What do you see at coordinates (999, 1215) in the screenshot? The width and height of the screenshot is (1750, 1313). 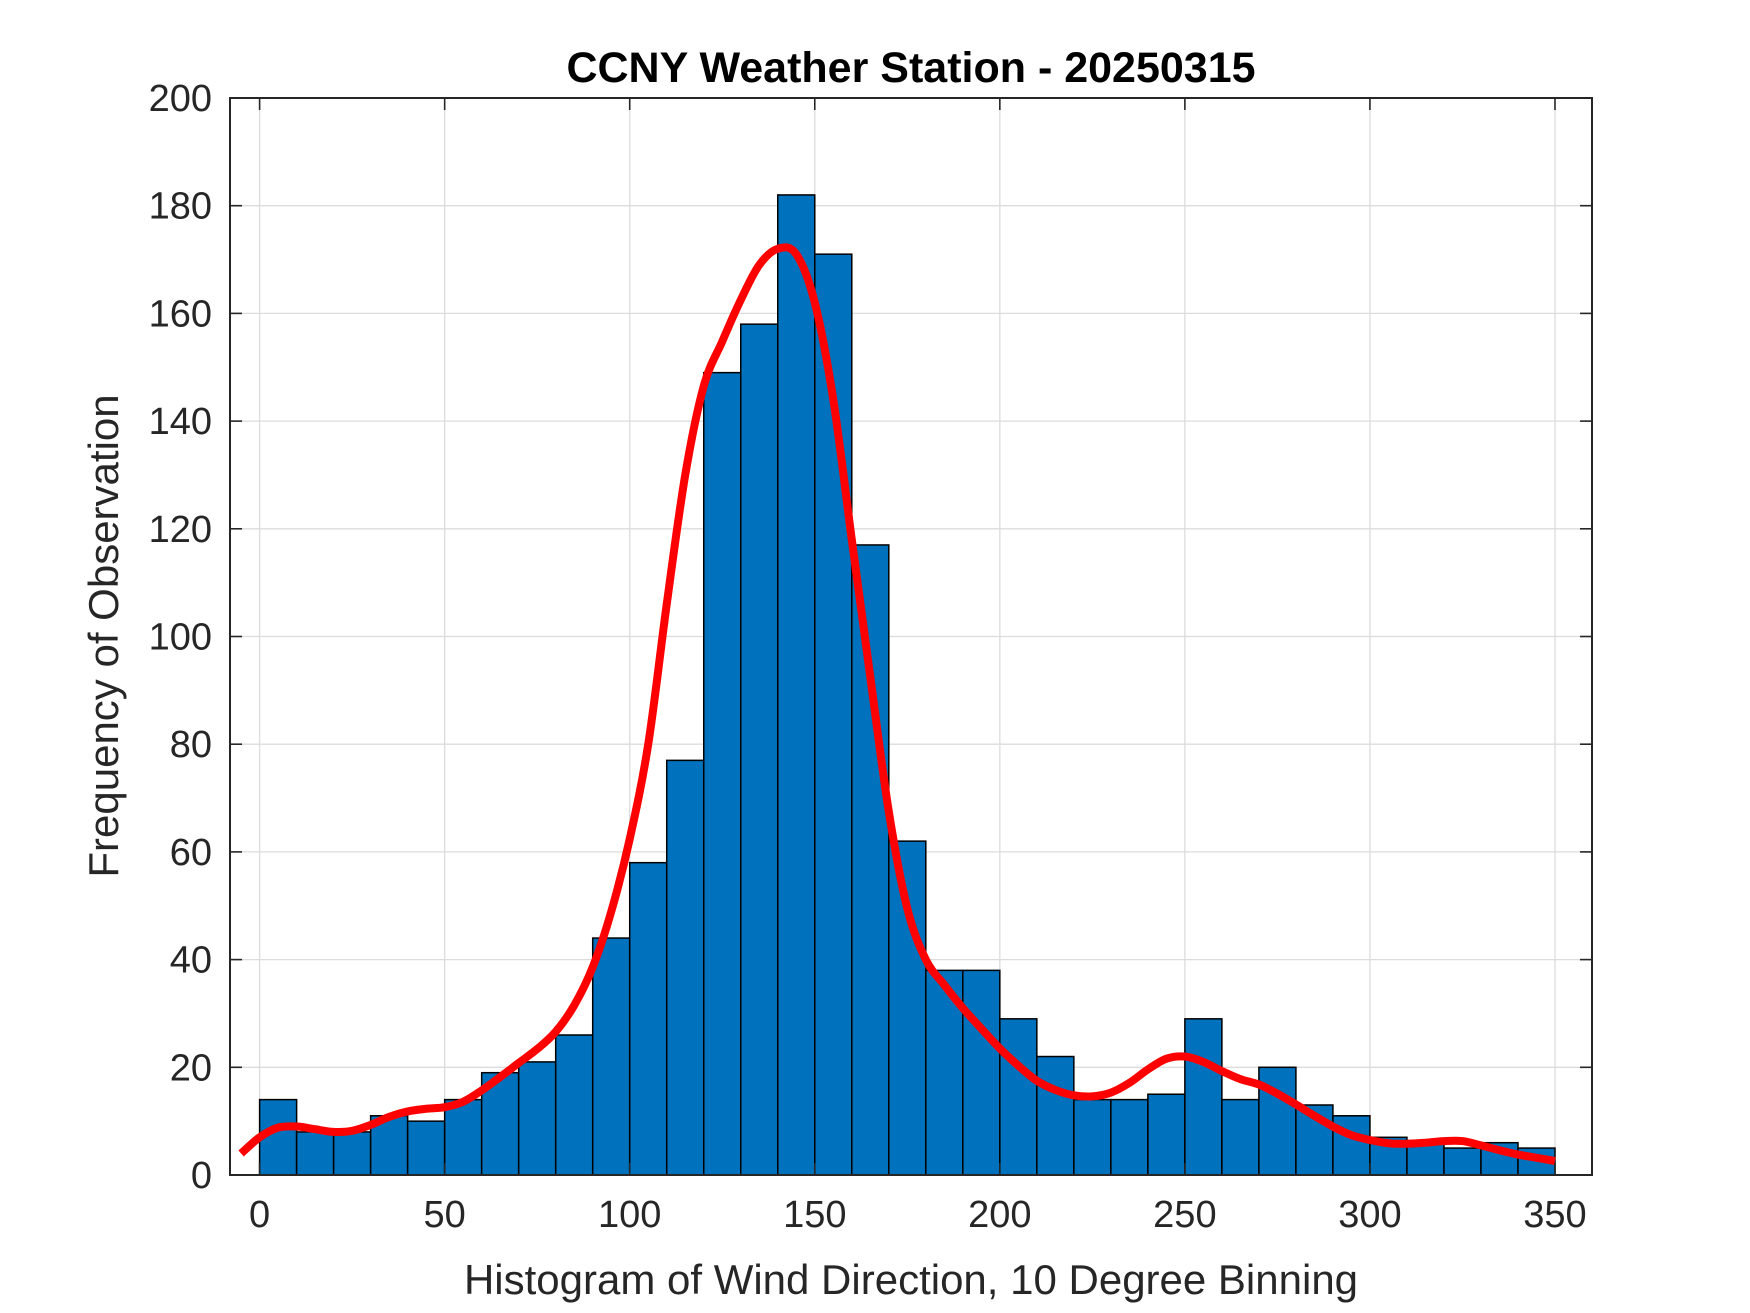 I see `x-tick-label: 200` at bounding box center [999, 1215].